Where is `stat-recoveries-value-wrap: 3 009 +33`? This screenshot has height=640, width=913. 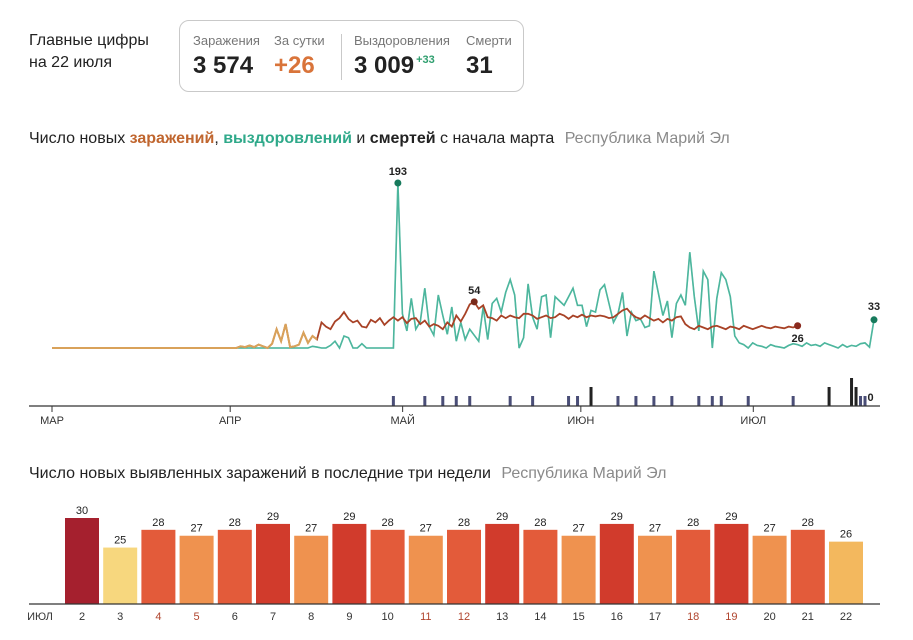
stat-recoveries-value-wrap: 3 009 +33 is located at coordinates (402, 66).